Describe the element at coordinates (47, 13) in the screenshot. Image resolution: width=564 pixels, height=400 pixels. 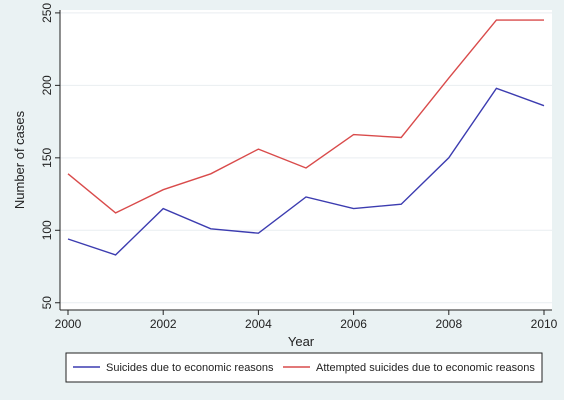
I see `y-tick-label: 250` at that location.